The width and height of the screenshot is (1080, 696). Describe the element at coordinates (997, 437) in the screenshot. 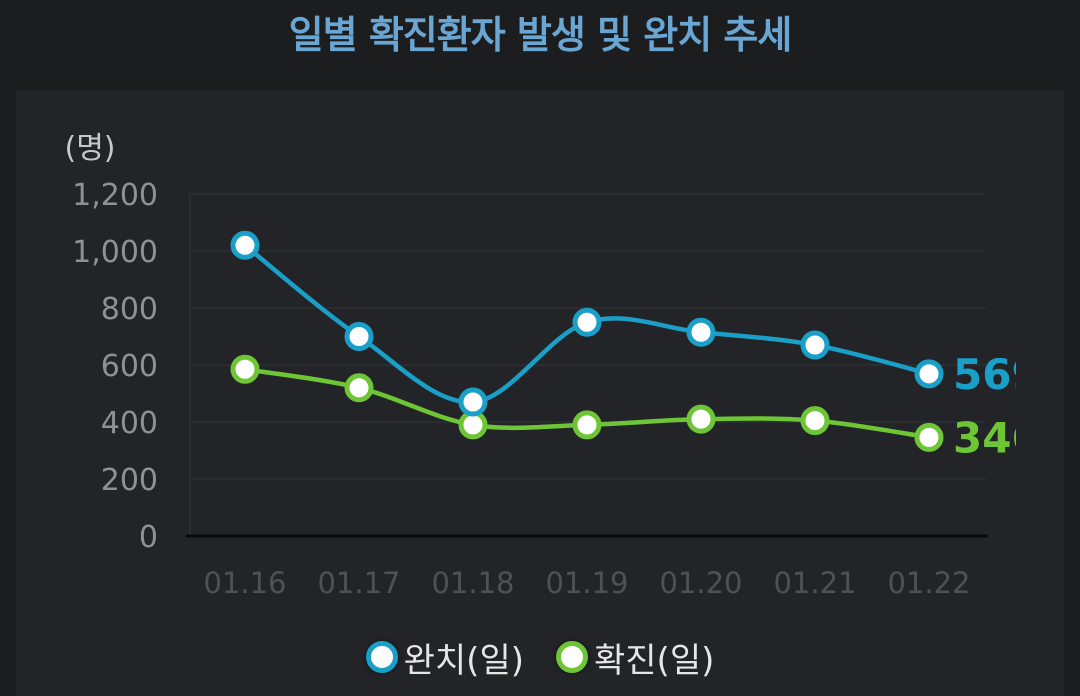

I see `end-value-label: 346` at that location.